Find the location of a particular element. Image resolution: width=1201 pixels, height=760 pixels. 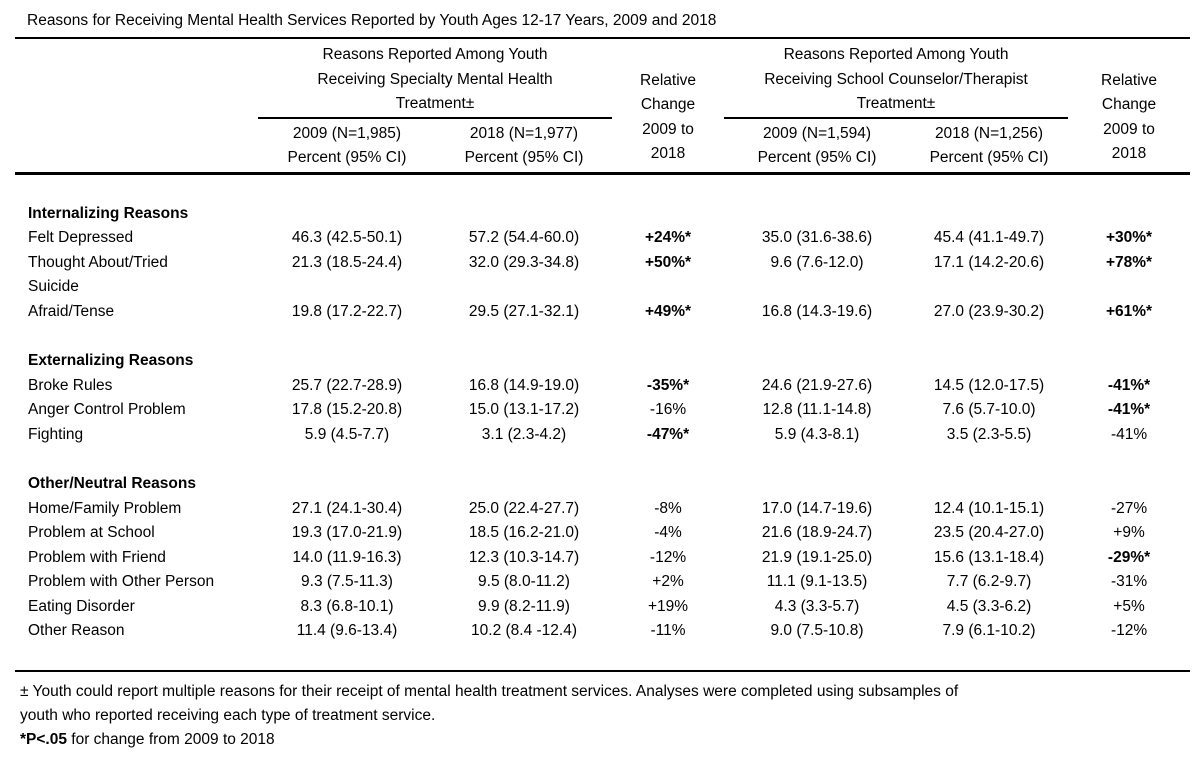

row-label: Home/Family Problem is located at coordinates (105, 508).